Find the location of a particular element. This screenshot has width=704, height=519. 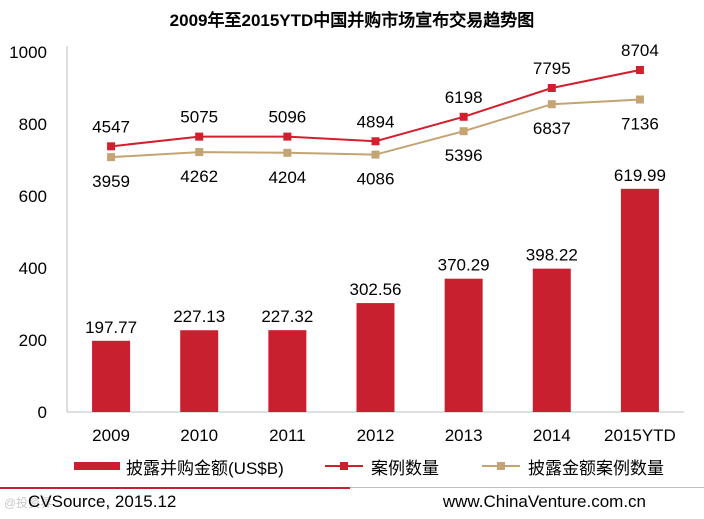

website-text: www.ChinaVenture.com.cn is located at coordinates (544, 501).